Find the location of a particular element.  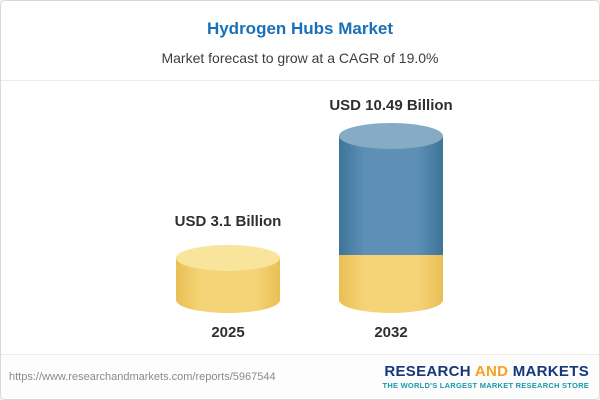

bar-2025-top-ellipse is located at coordinates (228, 258).